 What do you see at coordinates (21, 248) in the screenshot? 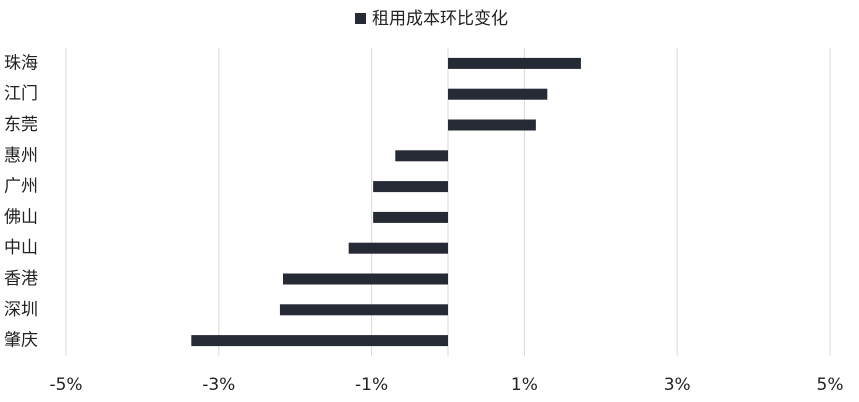
I see `y-tick-label: 中山` at bounding box center [21, 248].